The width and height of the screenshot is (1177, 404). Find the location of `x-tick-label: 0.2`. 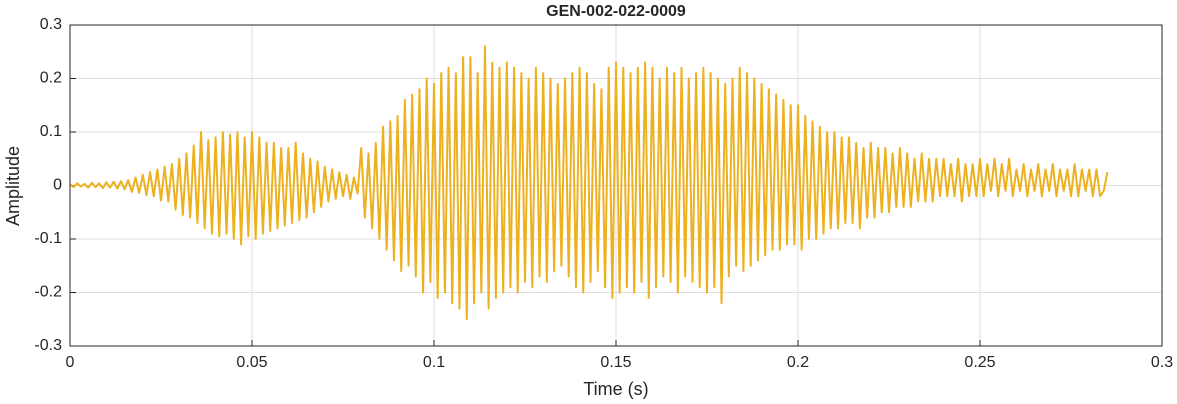

x-tick-label: 0.2 is located at coordinates (798, 362).